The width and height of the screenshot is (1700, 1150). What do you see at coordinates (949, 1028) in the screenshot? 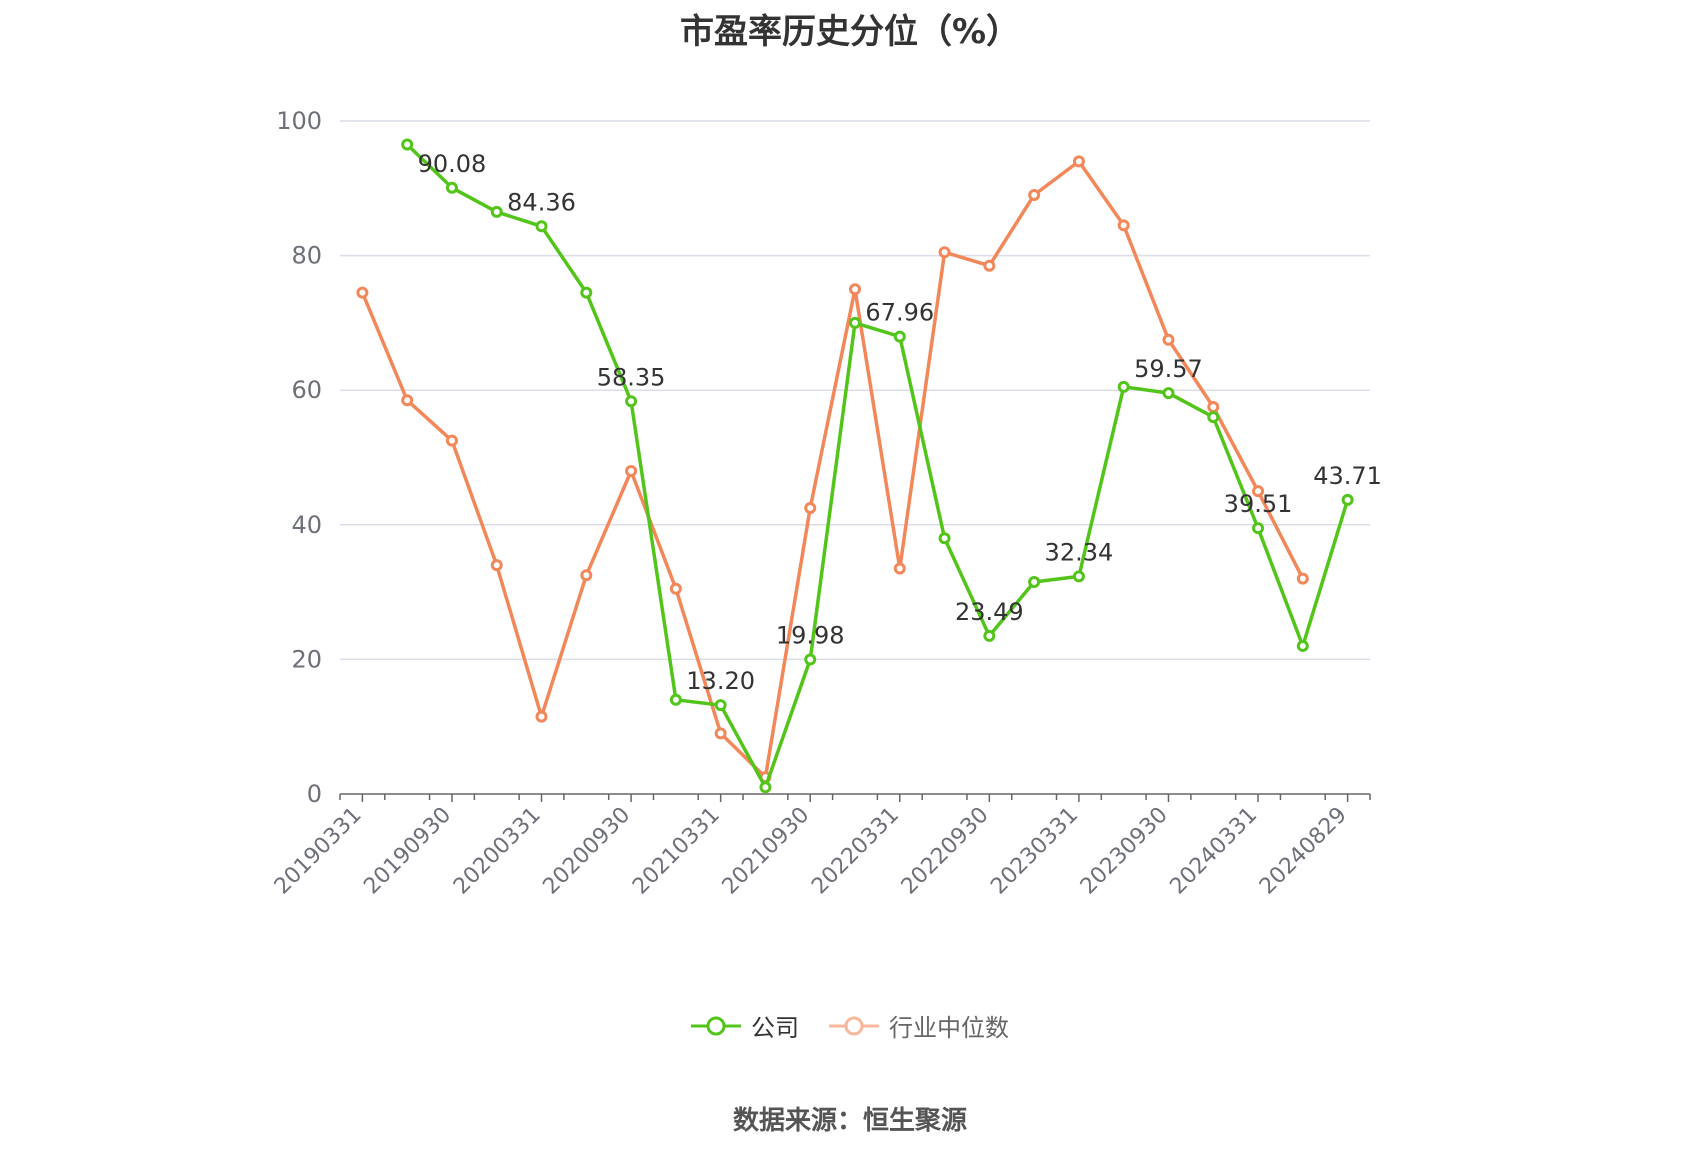
I see `legend-industry-label: 行业中位数` at bounding box center [949, 1028].